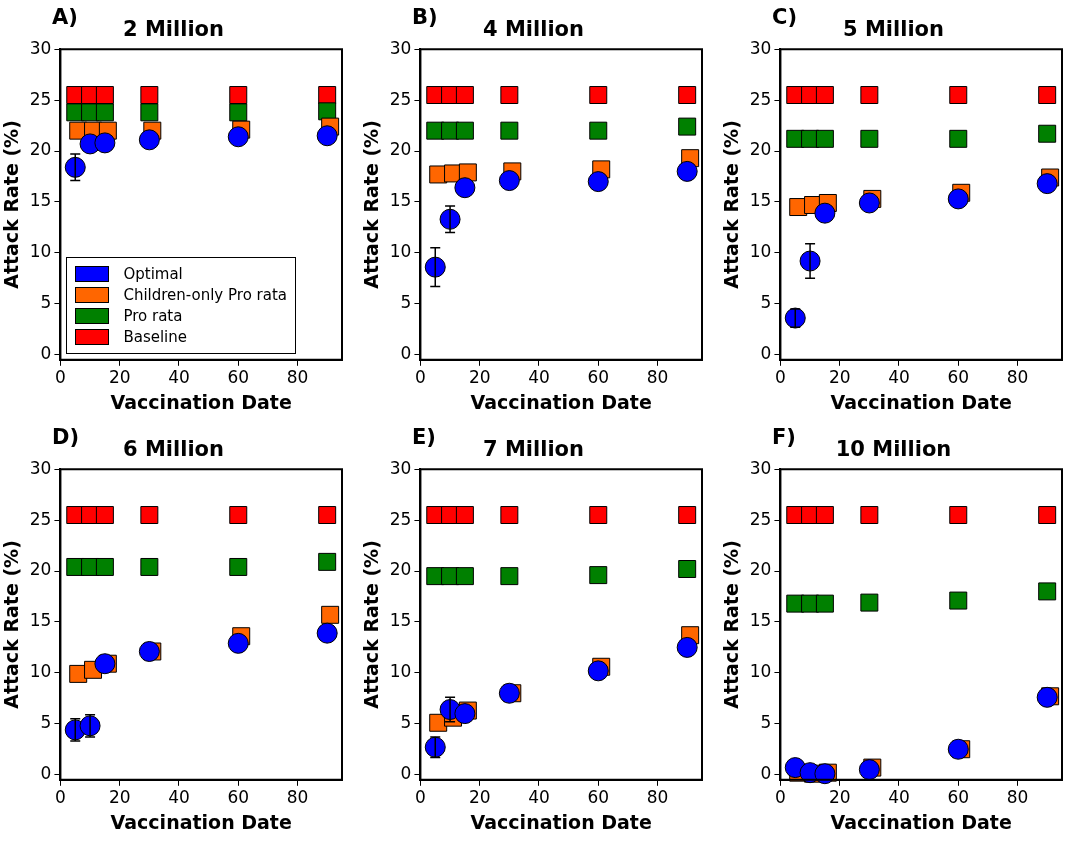 This screenshot has width=1081, height=841. What do you see at coordinates (66, 436) in the screenshot?
I see `text: D)` at bounding box center [66, 436].